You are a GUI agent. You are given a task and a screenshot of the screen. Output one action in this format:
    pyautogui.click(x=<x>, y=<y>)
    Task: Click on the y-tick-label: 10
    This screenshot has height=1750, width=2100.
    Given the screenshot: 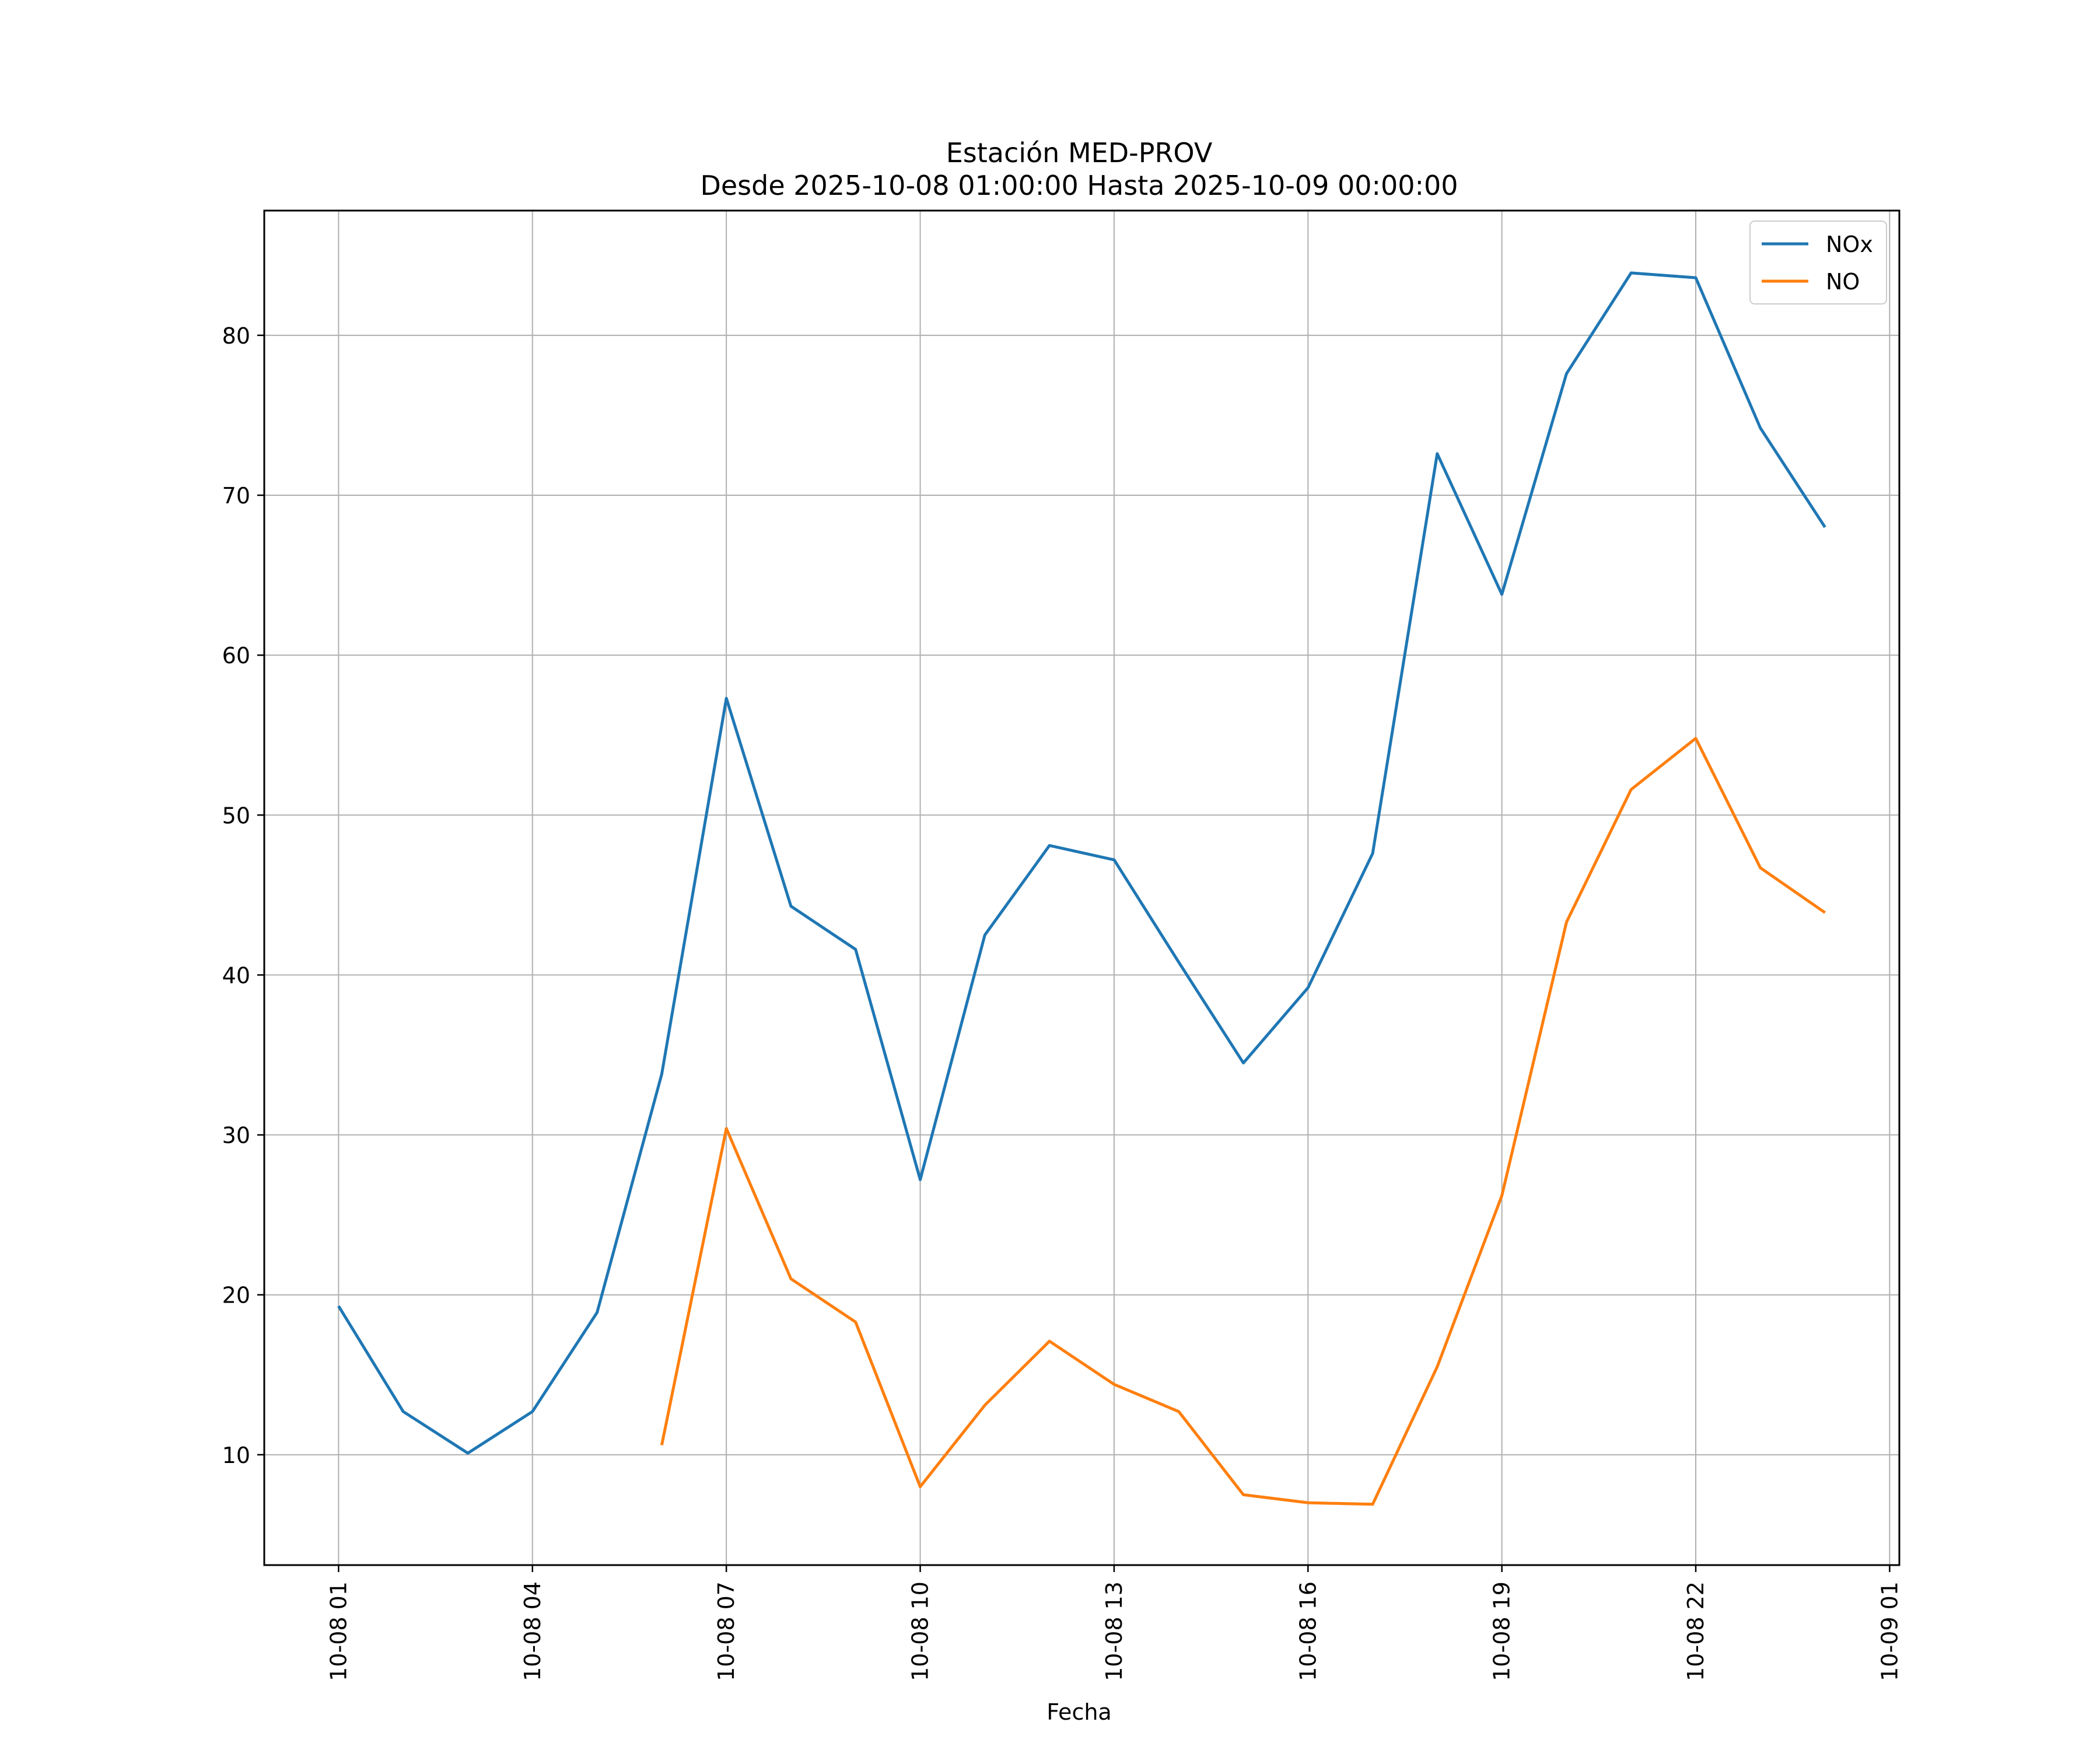 What is the action you would take?
    pyautogui.click(x=236, y=1455)
    